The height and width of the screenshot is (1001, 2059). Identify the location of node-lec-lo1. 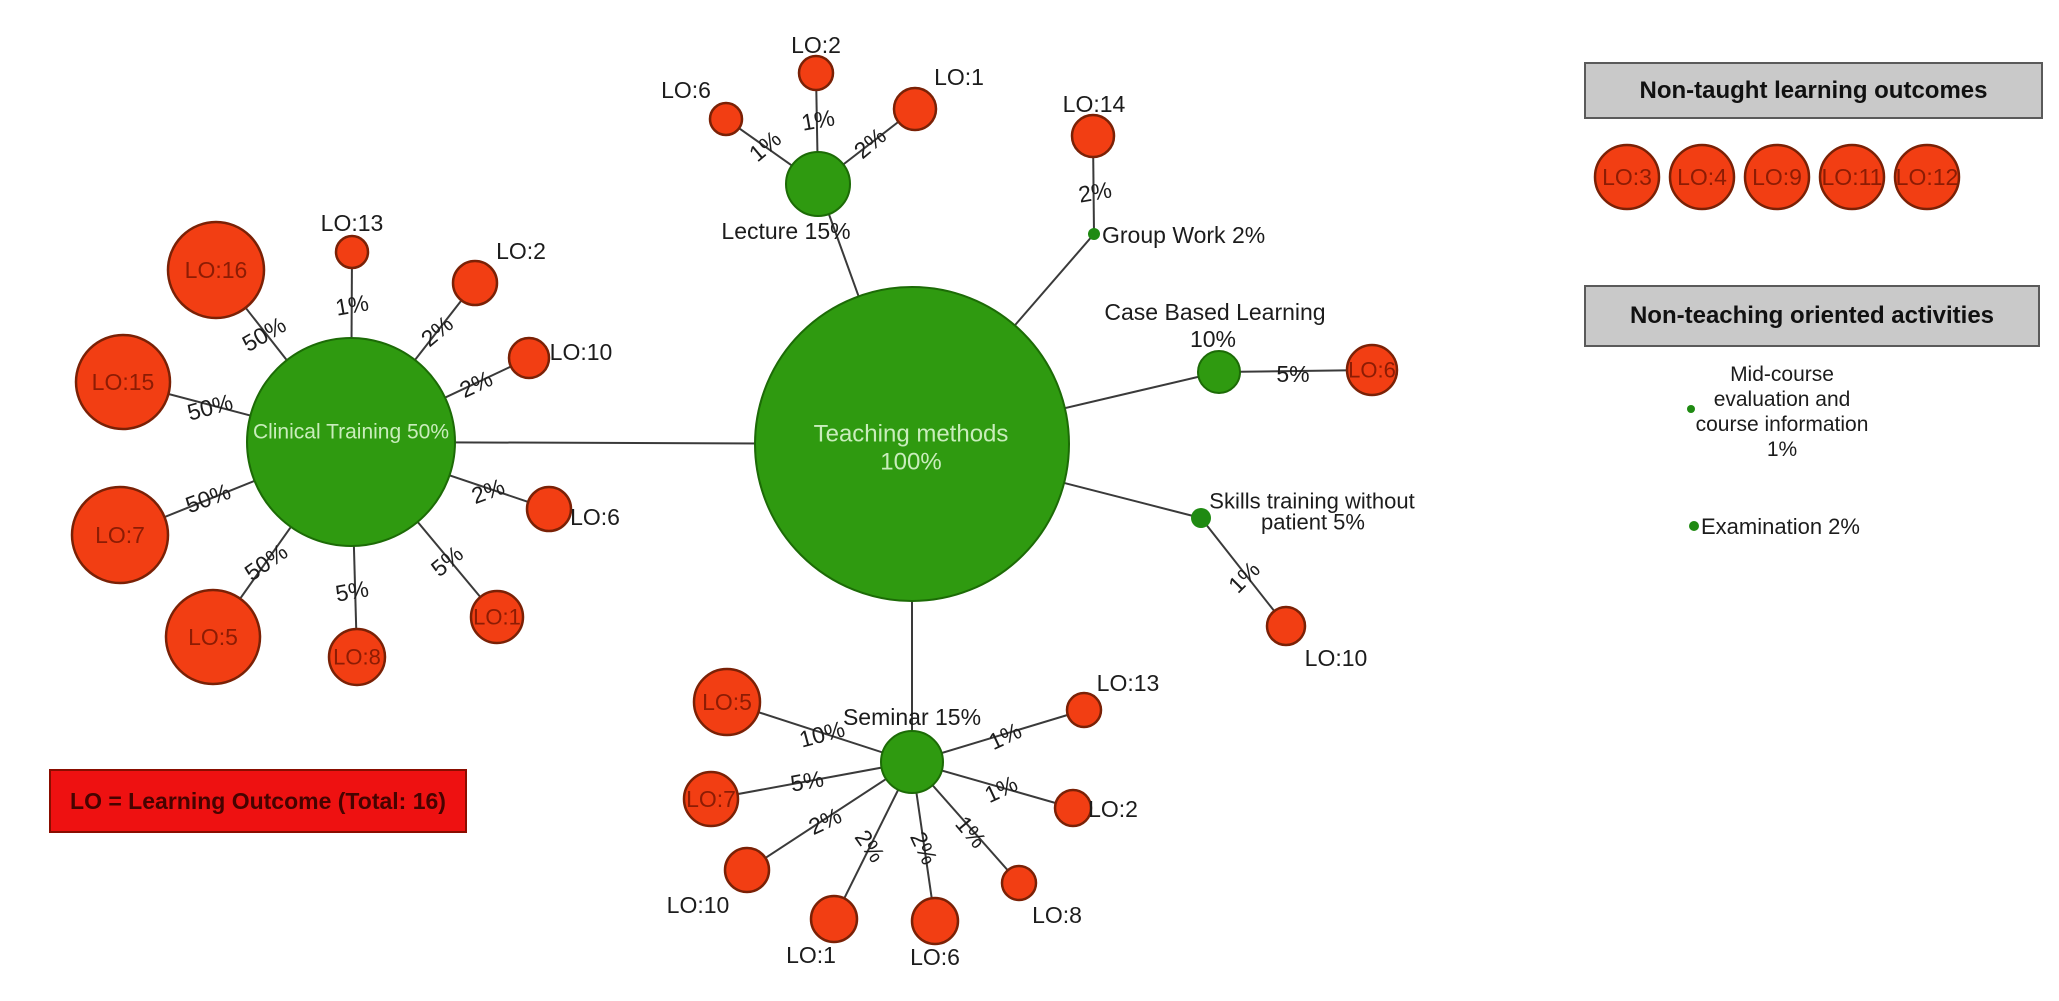
(915, 109).